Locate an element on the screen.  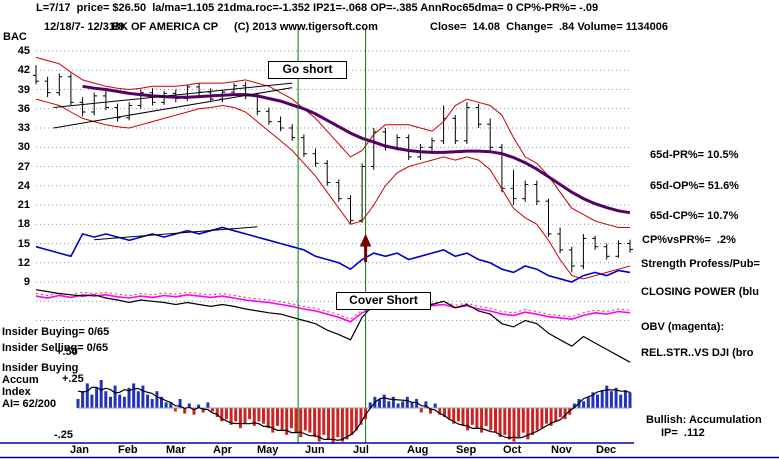
left-label-panel-title-2: Accum is located at coordinates (20, 380).